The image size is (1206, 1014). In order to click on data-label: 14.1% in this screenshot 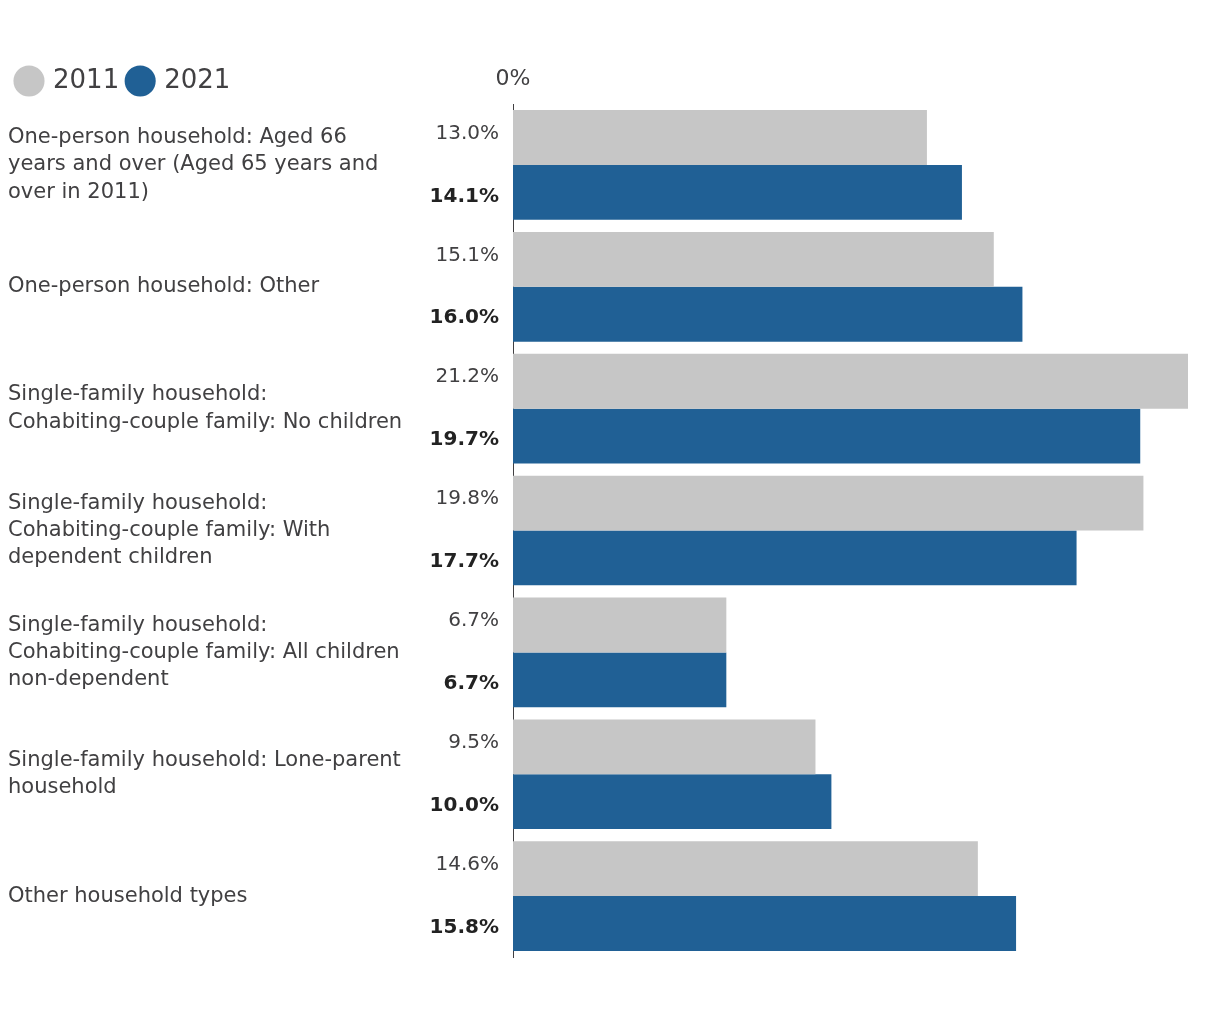, I will do `click(464, 194)`.